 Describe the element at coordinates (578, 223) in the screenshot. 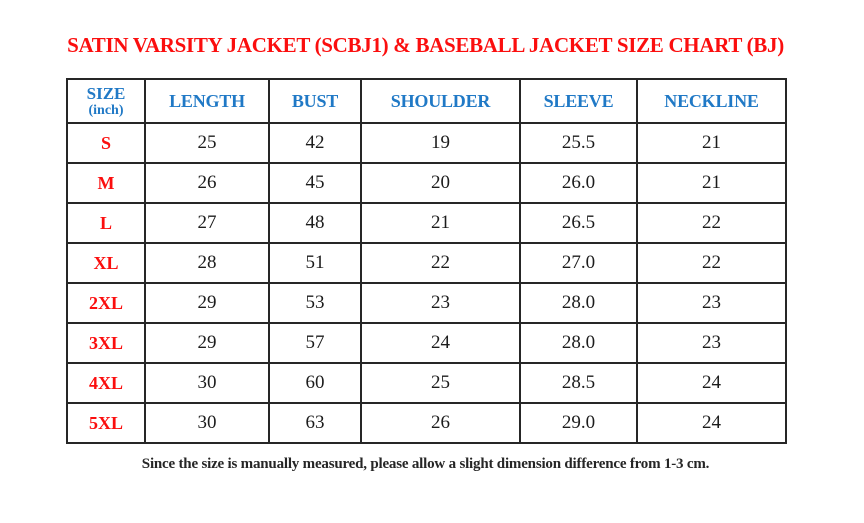

I see `sleeve-value: 26.5` at that location.